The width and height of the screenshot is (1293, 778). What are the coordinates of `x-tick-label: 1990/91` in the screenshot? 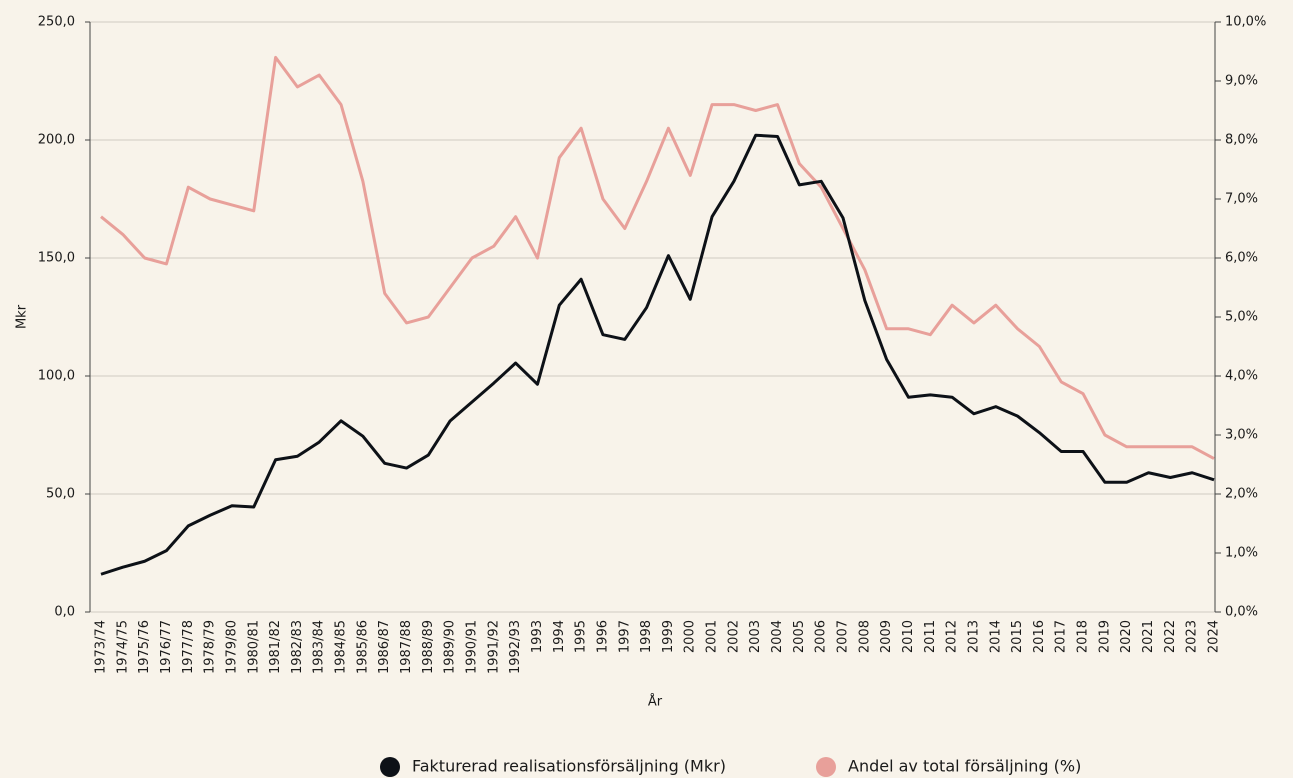 It's located at (472, 647).